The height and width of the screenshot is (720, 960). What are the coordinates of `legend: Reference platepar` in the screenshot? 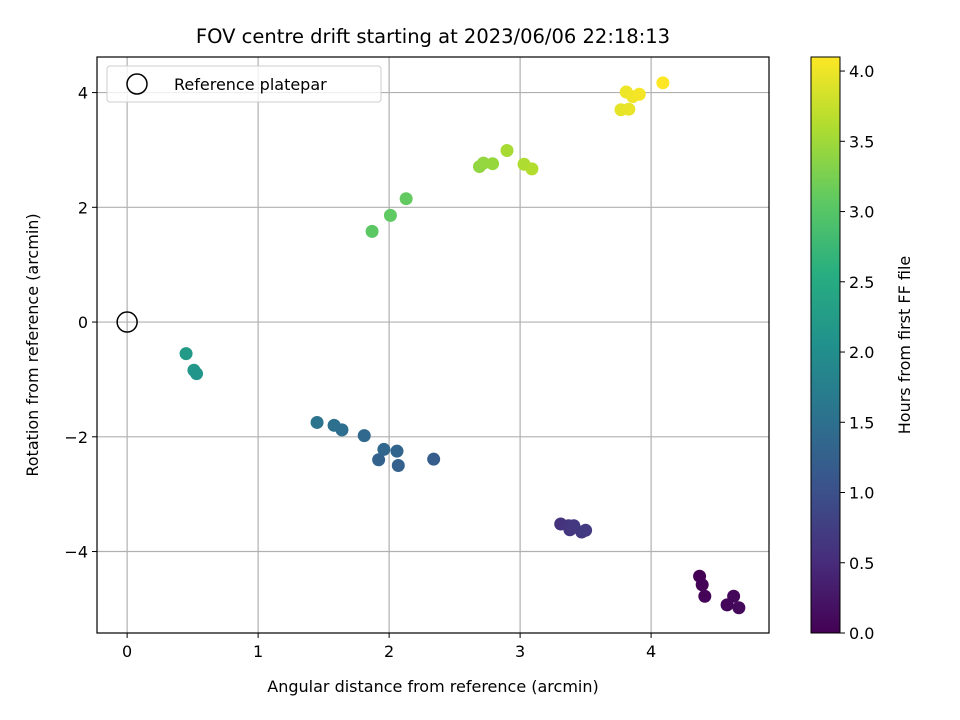 It's located at (244, 84).